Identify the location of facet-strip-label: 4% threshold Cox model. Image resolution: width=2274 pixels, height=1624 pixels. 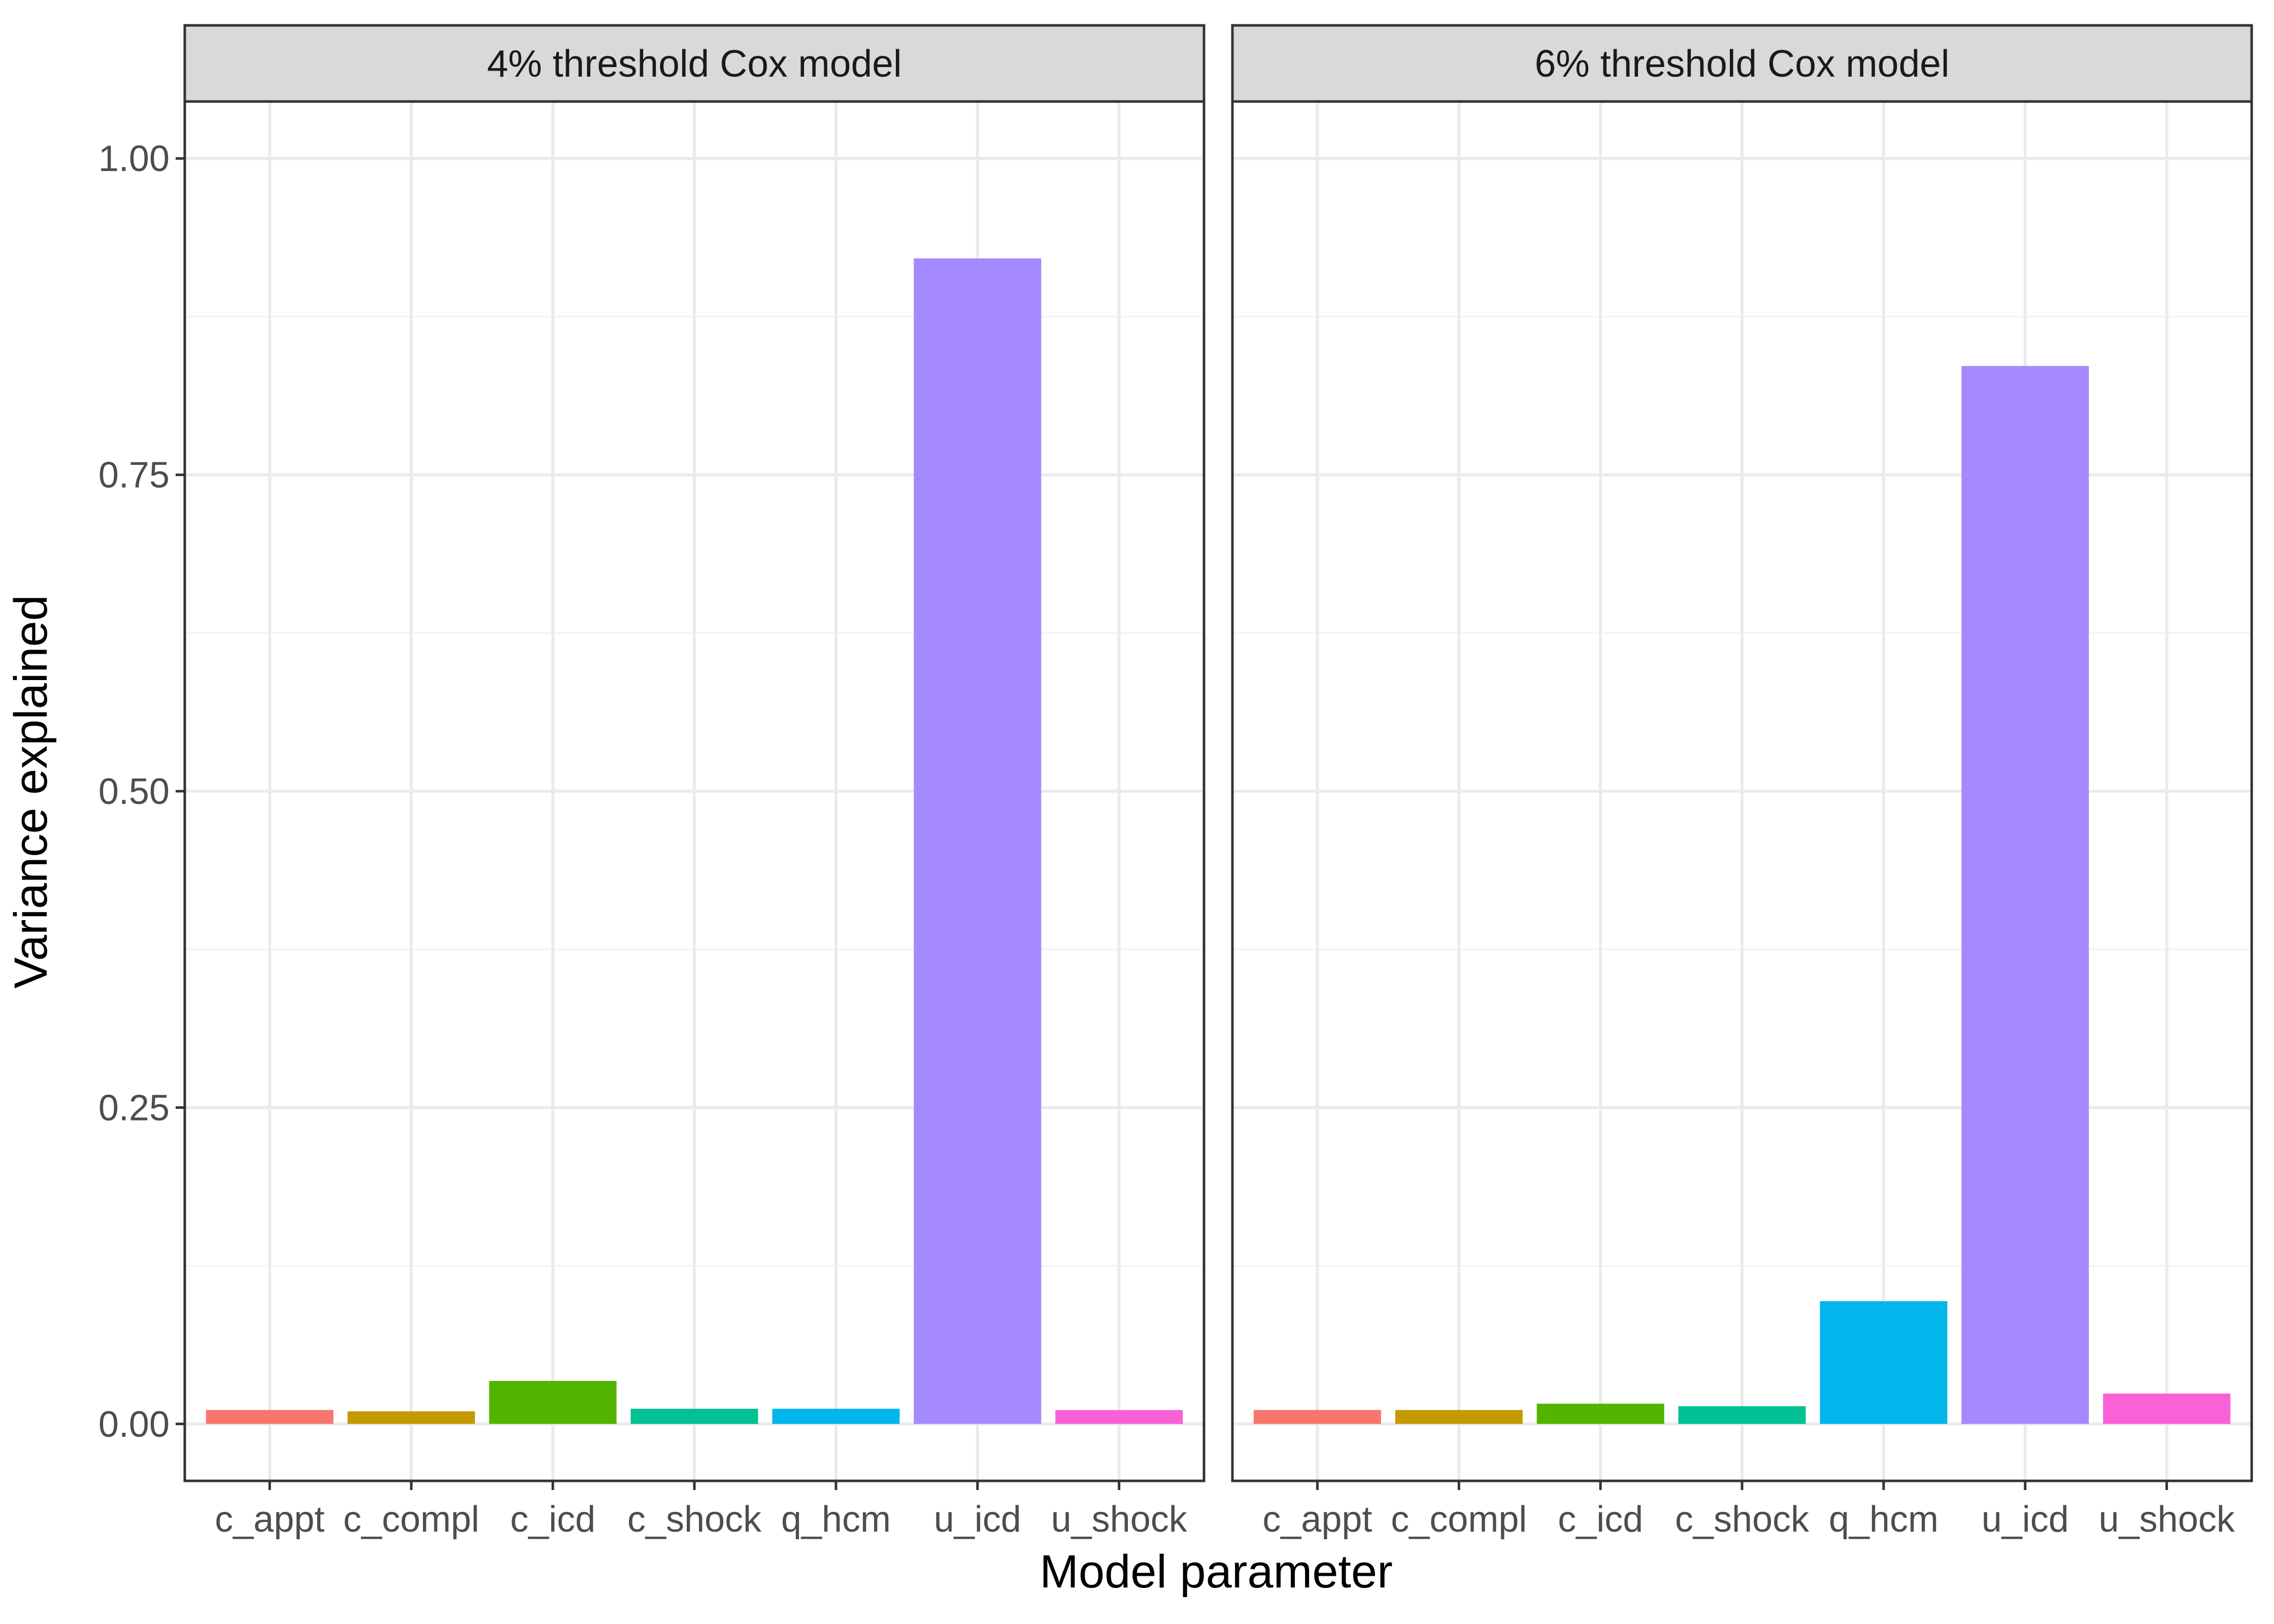
(694, 63).